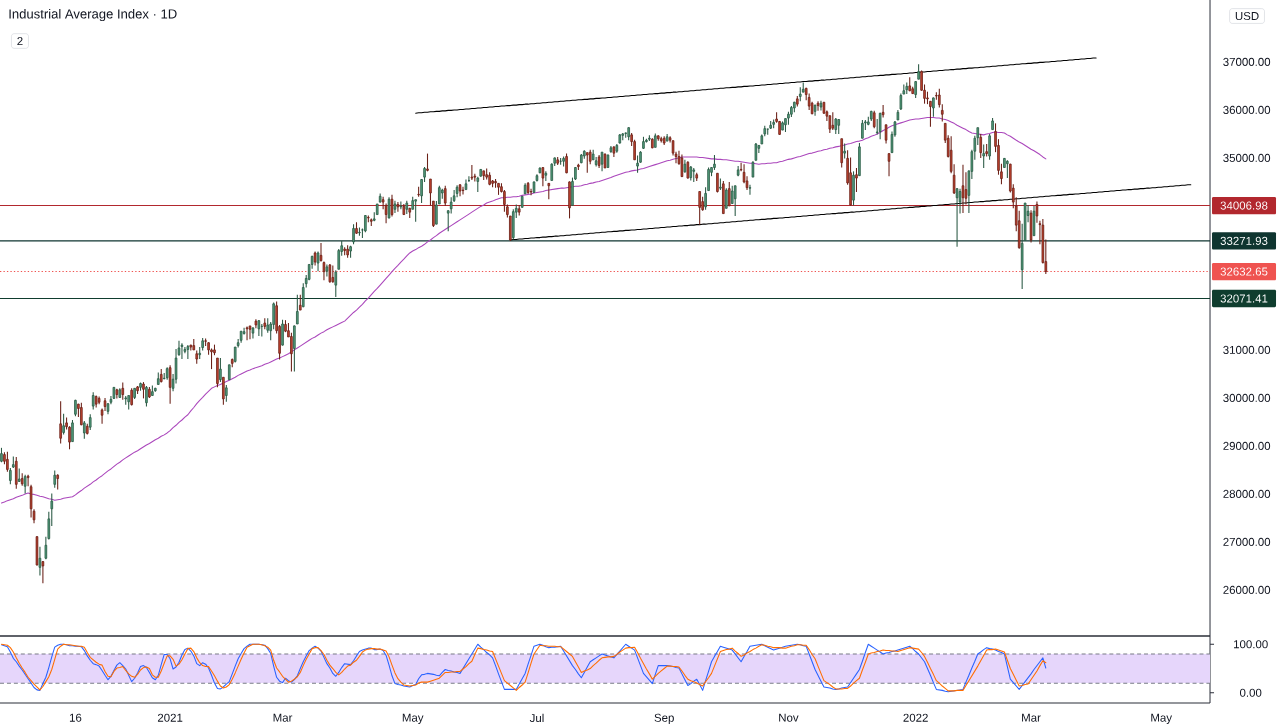 The width and height of the screenshot is (1280, 728). I want to click on ref-line-label: 33271.93, so click(1244, 240).